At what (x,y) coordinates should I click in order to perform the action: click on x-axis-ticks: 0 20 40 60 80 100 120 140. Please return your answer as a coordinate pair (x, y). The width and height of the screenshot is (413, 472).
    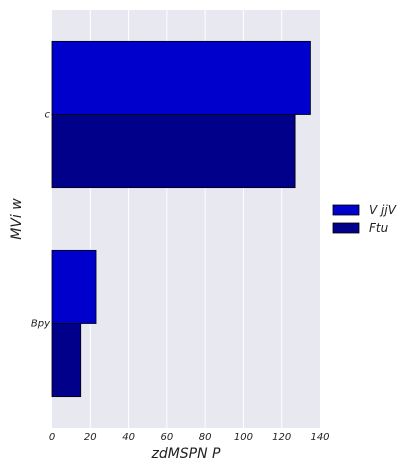
    Looking at the image, I should click on (189, 437).